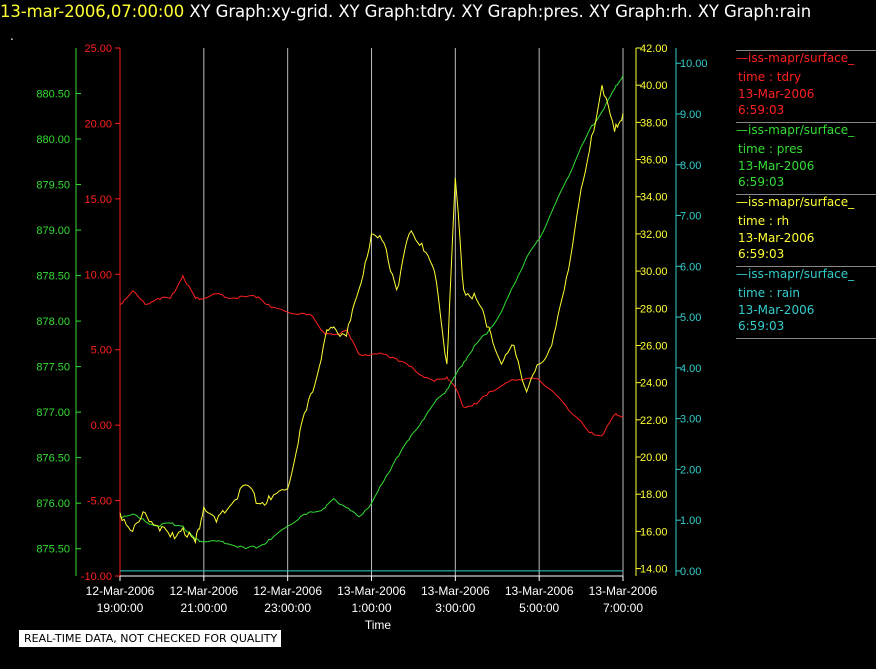  What do you see at coordinates (690, 267) in the screenshot?
I see `y-tick-label-rain: 6.00` at bounding box center [690, 267].